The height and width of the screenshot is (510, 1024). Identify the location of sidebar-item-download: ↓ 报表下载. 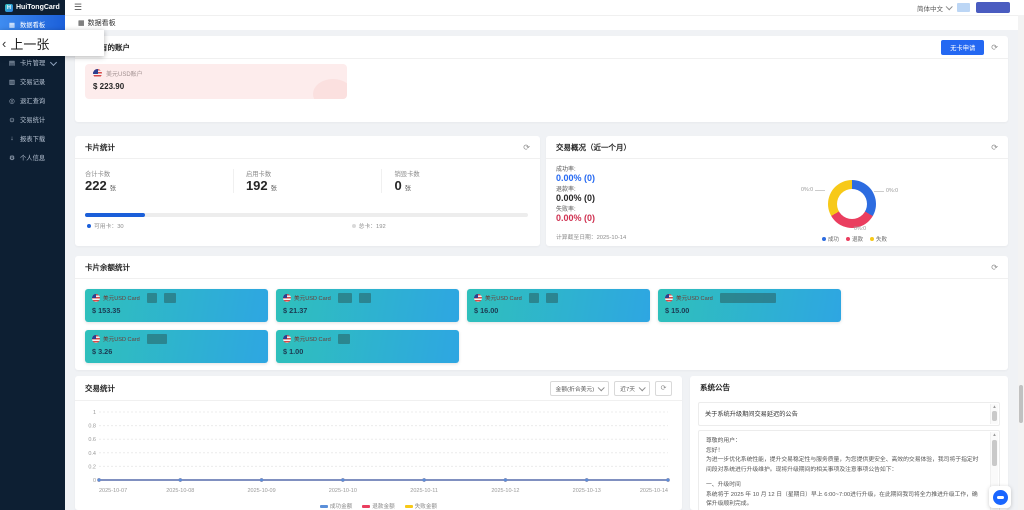
(32, 138).